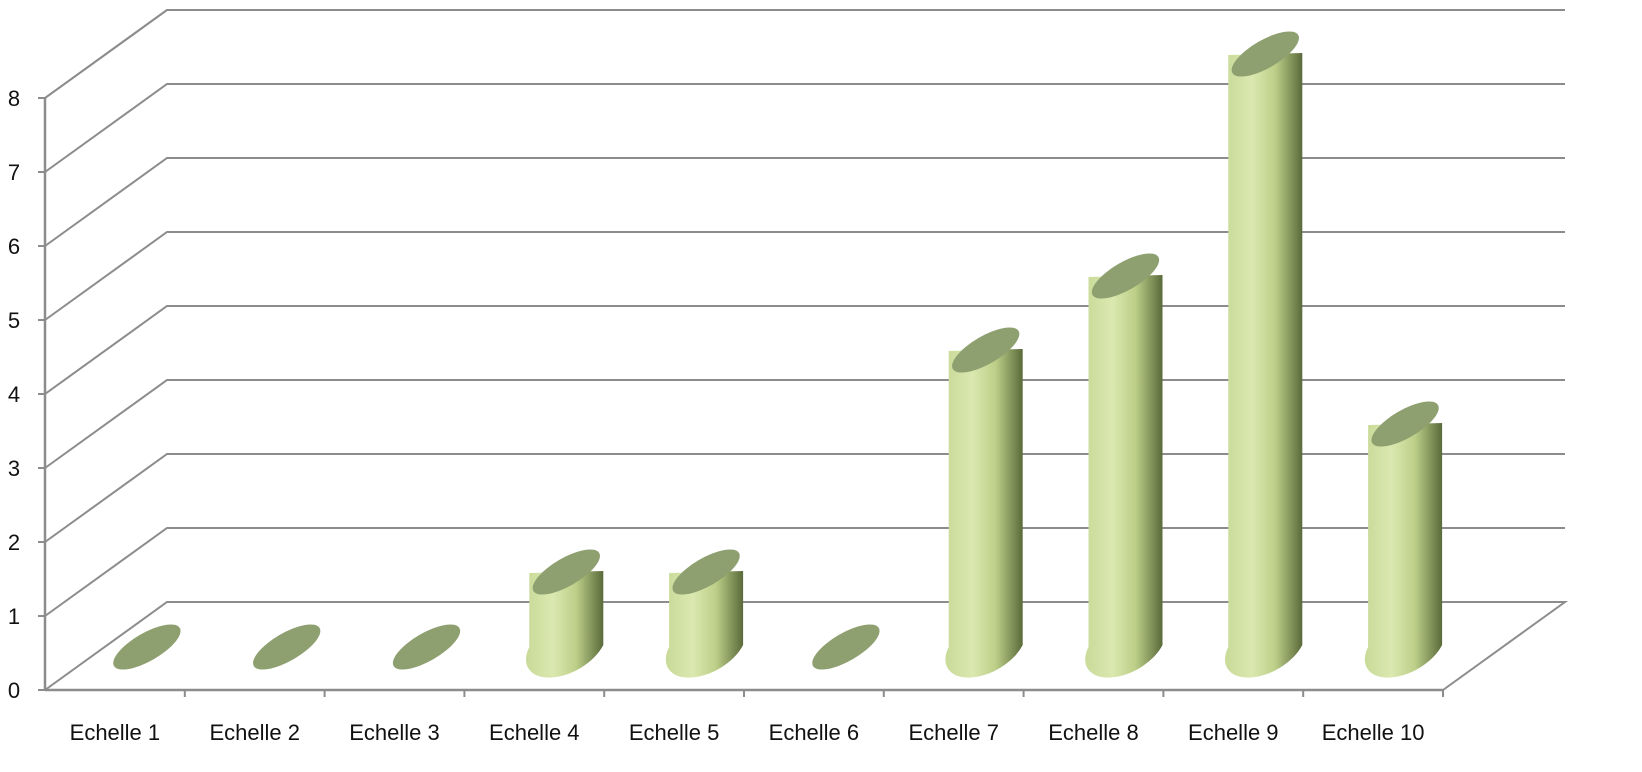 The image size is (1642, 772). What do you see at coordinates (14, 98) in the screenshot?
I see `y-tick-label: 8` at bounding box center [14, 98].